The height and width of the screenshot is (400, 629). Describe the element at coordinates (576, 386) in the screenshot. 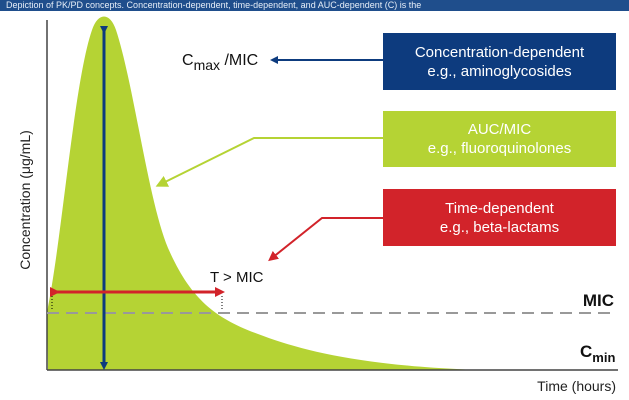

I see `x-axis-label: Time (hours)` at that location.